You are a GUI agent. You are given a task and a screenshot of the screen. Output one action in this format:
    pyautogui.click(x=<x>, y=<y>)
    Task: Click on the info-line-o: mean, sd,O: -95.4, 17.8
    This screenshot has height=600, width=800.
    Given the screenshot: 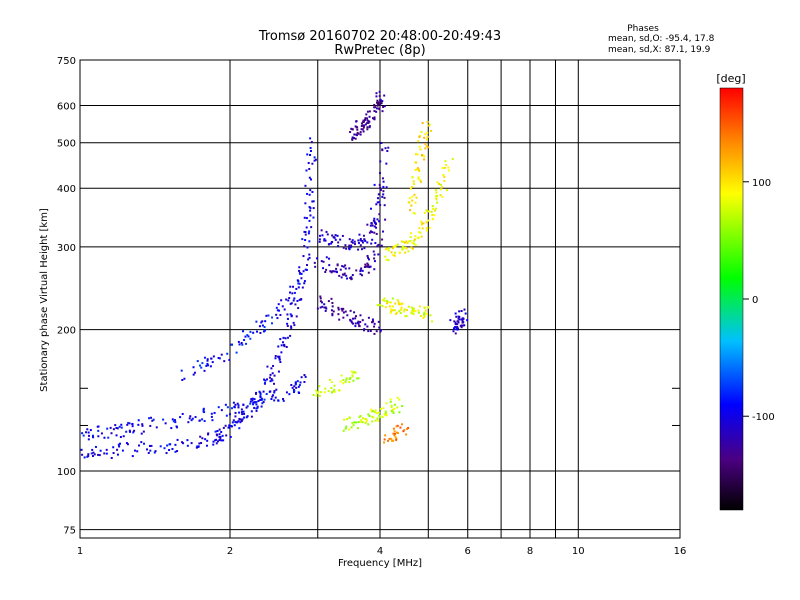 What is the action you would take?
    pyautogui.click(x=661, y=39)
    